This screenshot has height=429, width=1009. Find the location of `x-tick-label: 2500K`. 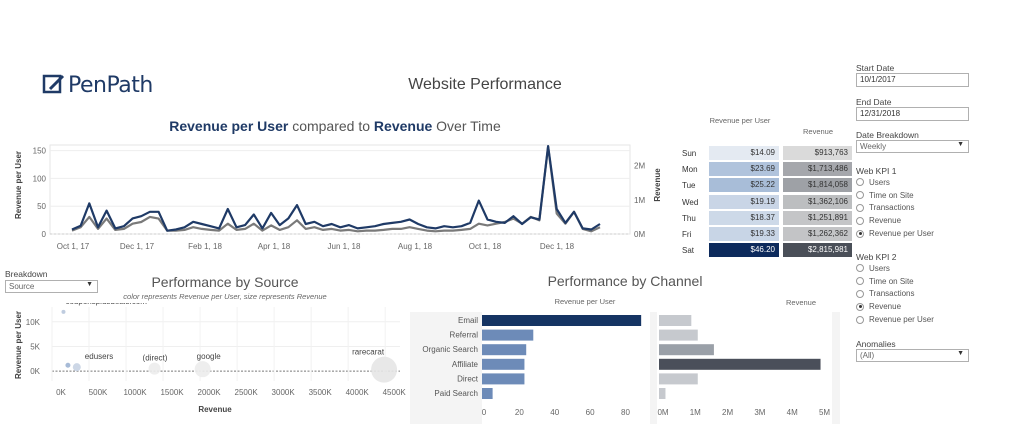

x-tick-label: 2500K is located at coordinates (247, 392).